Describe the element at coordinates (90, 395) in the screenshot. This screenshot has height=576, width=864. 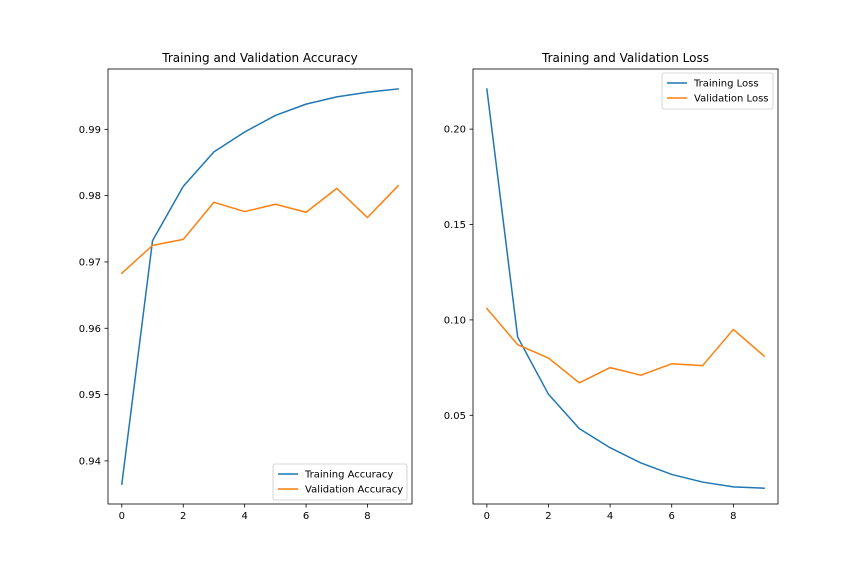
I see `y-tick-label: 0.95` at that location.